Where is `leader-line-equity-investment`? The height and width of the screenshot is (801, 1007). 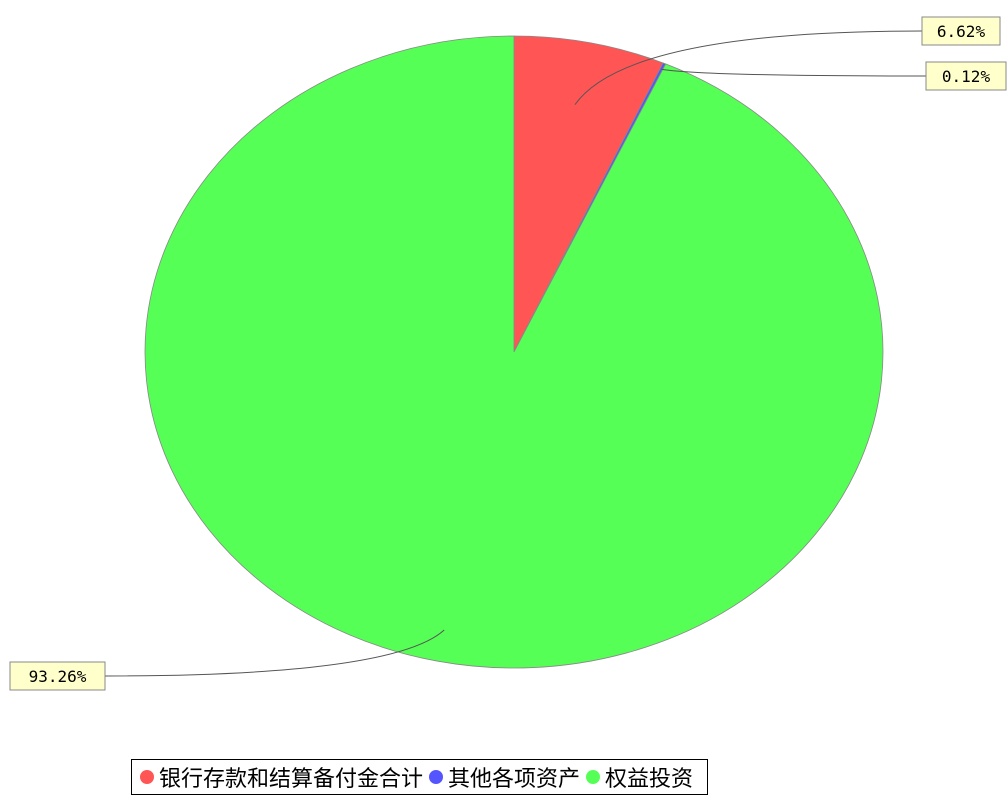
leader-line-equity-investment is located at coordinates (274, 653).